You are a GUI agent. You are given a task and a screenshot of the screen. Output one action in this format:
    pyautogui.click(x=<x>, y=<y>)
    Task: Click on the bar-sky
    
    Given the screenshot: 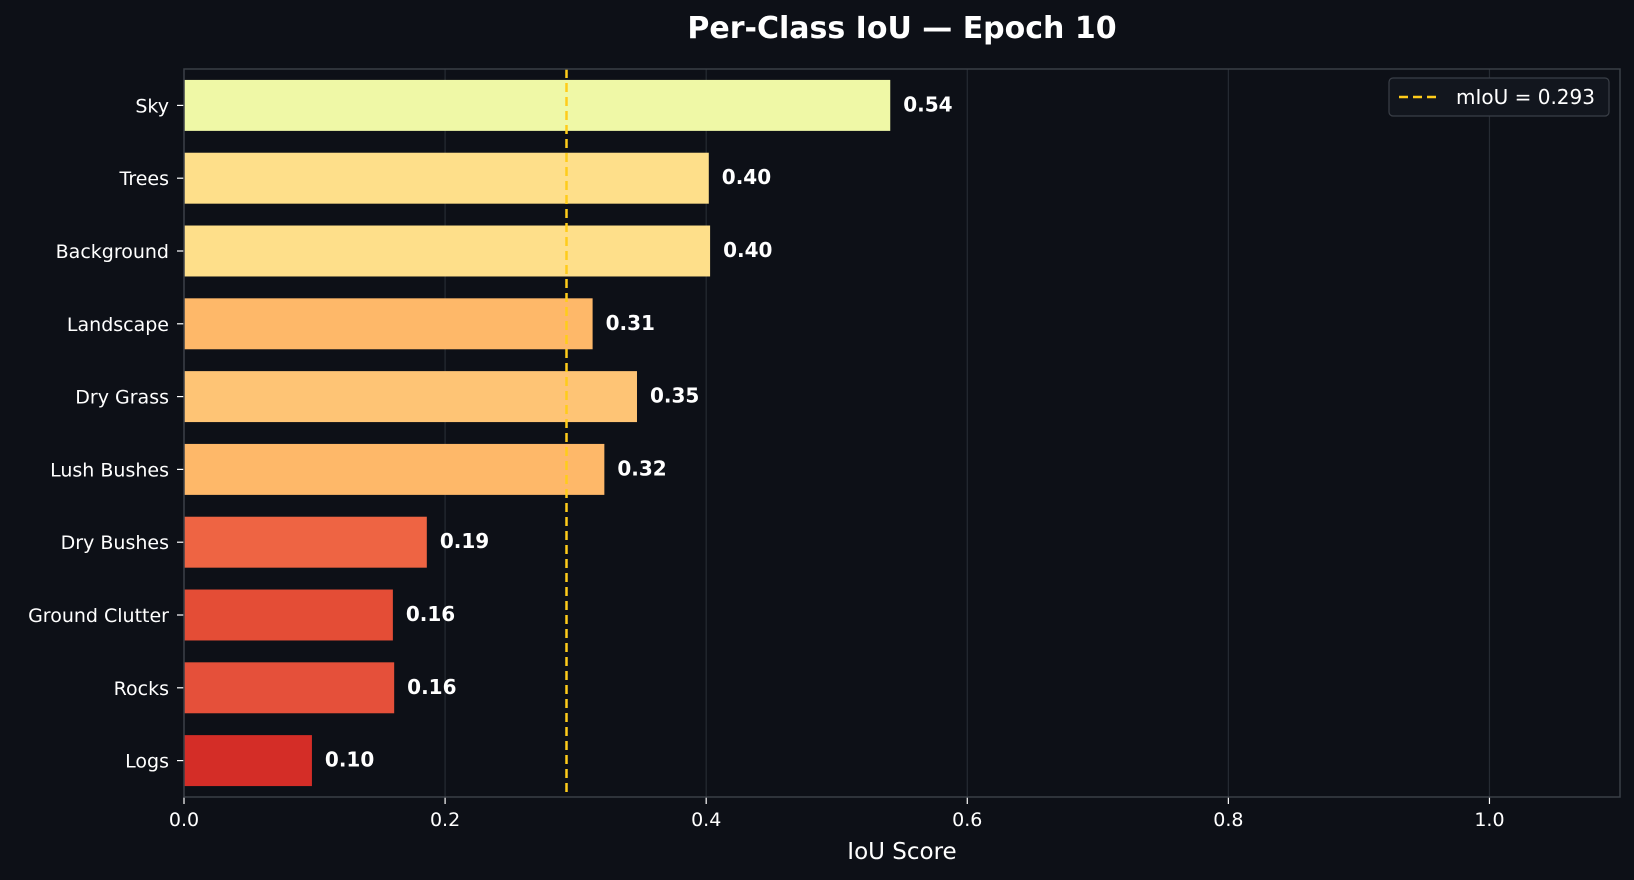 What is the action you would take?
    pyautogui.click(x=537, y=105)
    